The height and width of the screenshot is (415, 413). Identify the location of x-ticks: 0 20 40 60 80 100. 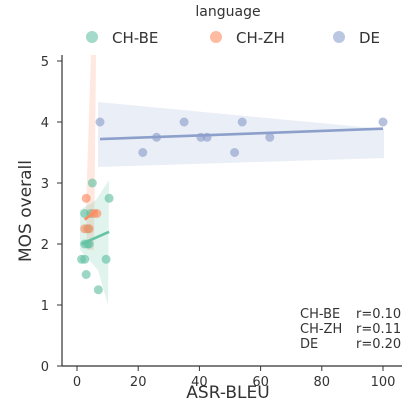
(234, 378).